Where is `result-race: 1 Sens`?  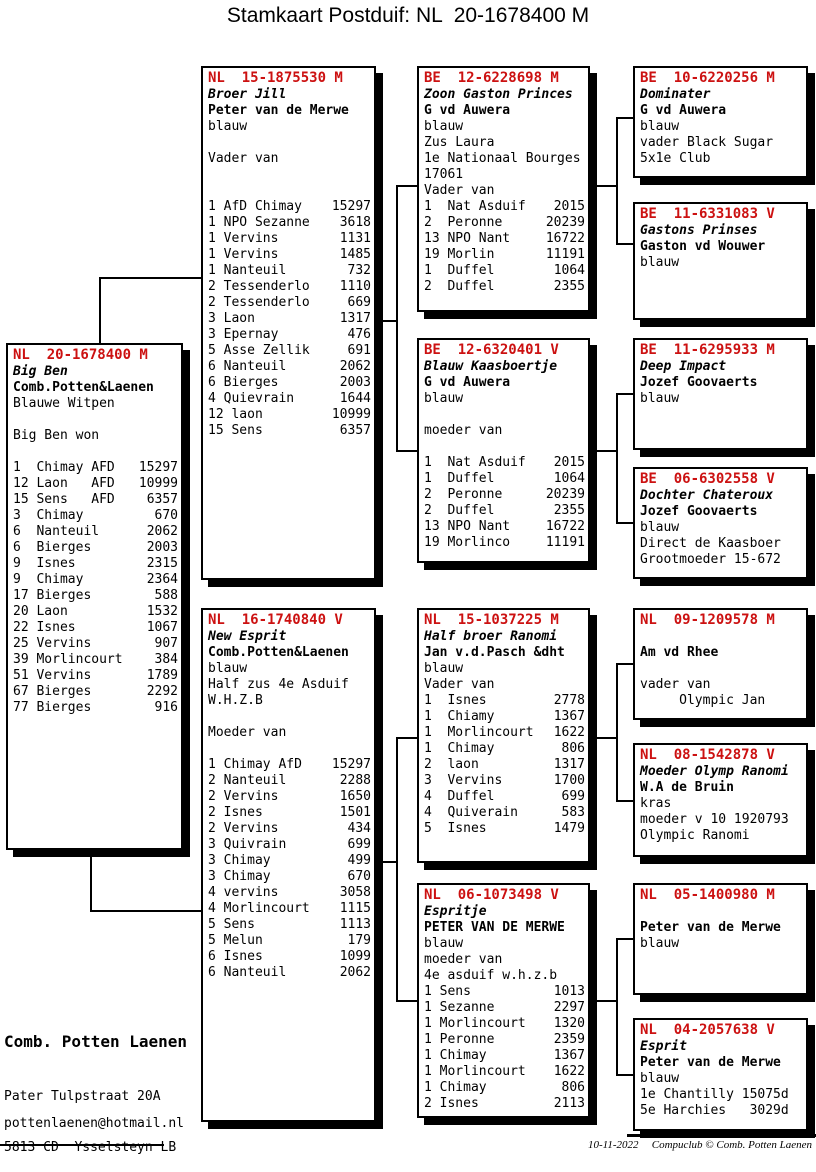 result-race: 1 Sens is located at coordinates (447, 991).